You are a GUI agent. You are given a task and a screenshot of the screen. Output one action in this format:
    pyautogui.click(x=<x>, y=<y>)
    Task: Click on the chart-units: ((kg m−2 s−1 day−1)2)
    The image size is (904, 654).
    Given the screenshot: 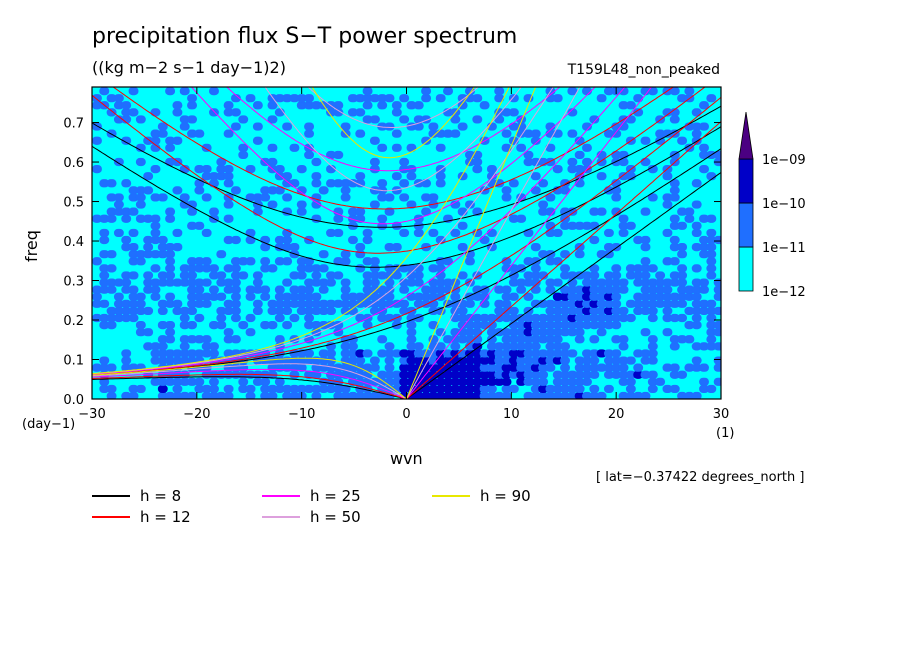 What is the action you would take?
    pyautogui.click(x=189, y=67)
    